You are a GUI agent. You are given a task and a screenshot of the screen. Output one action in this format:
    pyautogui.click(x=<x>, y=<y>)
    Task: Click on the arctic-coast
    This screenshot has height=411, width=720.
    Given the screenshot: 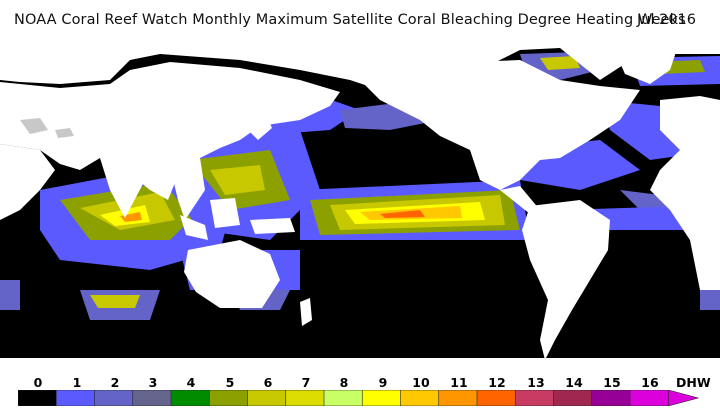 What is the action you would take?
    pyautogui.click(x=360, y=65)
    